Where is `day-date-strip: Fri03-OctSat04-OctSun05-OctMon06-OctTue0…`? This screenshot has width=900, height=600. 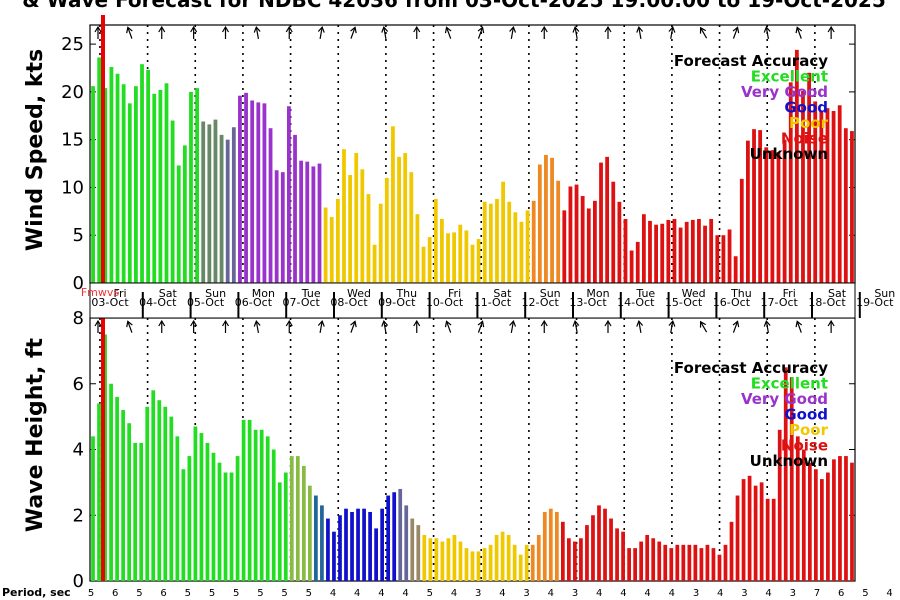
day-date-strip: Fri03-OctSat04-OctSun05-OctMon06-OctTue0… is located at coordinates (492, 300).